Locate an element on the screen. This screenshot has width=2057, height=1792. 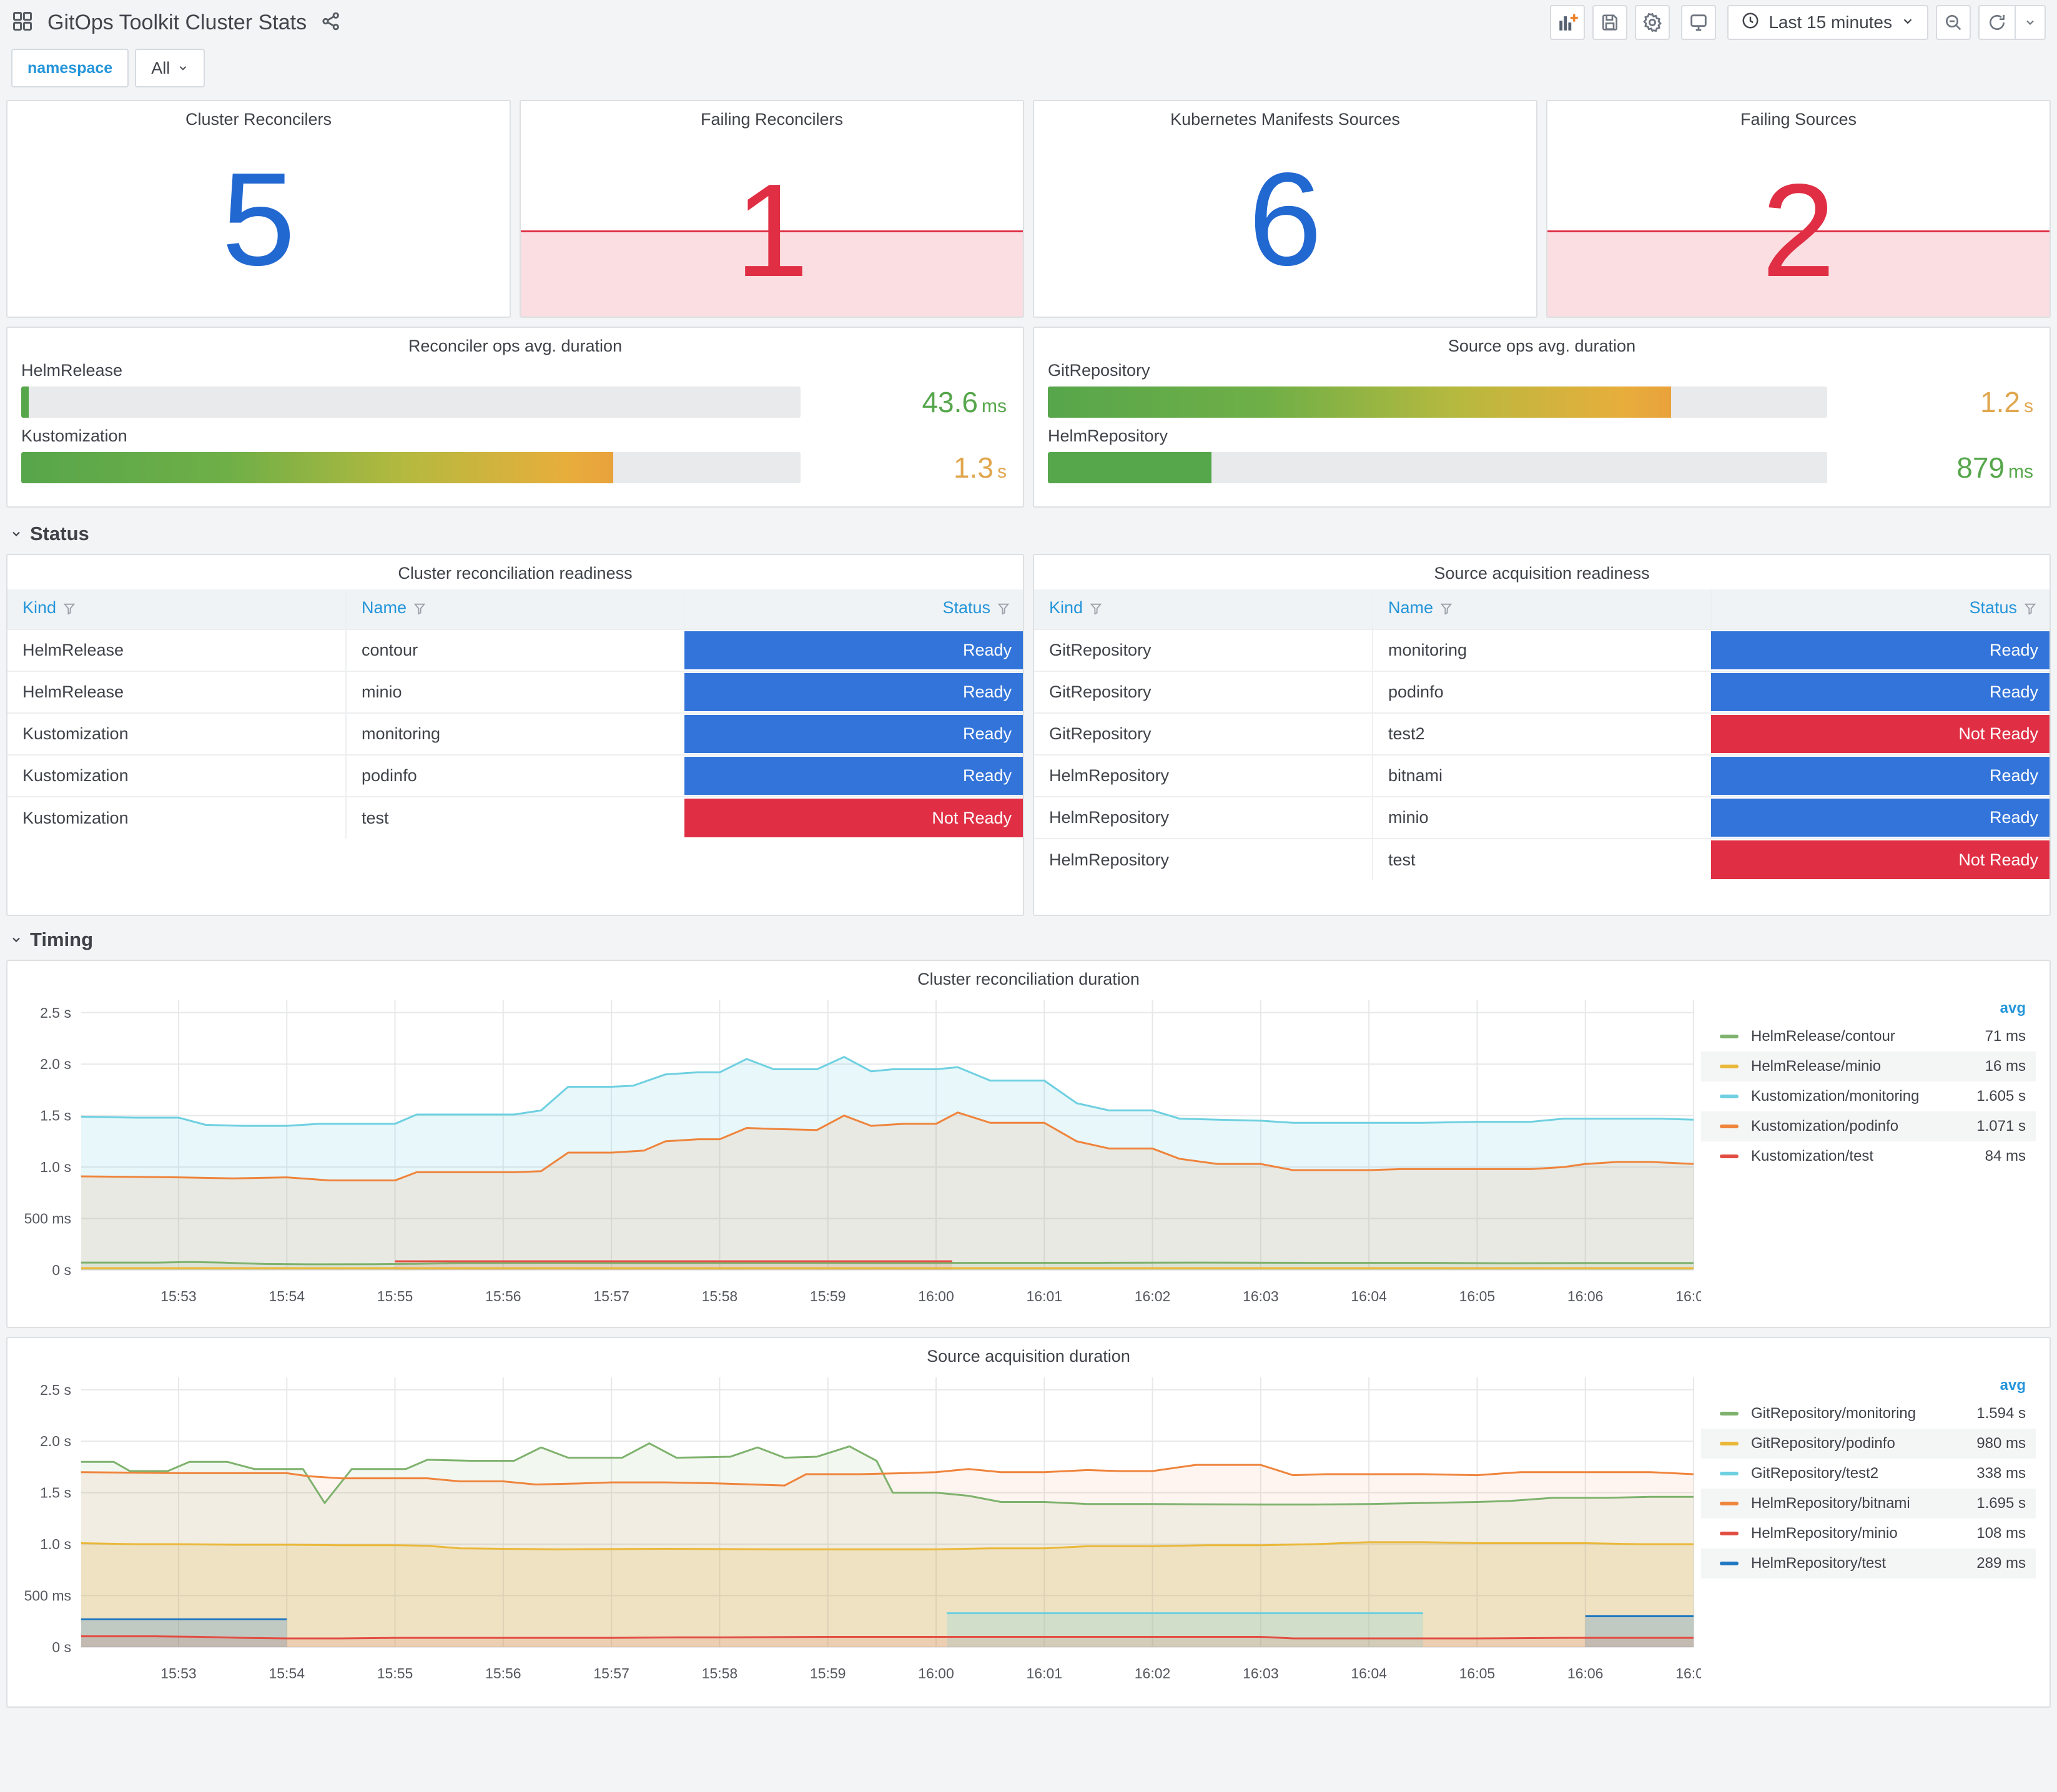
bar-gauge-label: HelmRelease is located at coordinates (72, 370).